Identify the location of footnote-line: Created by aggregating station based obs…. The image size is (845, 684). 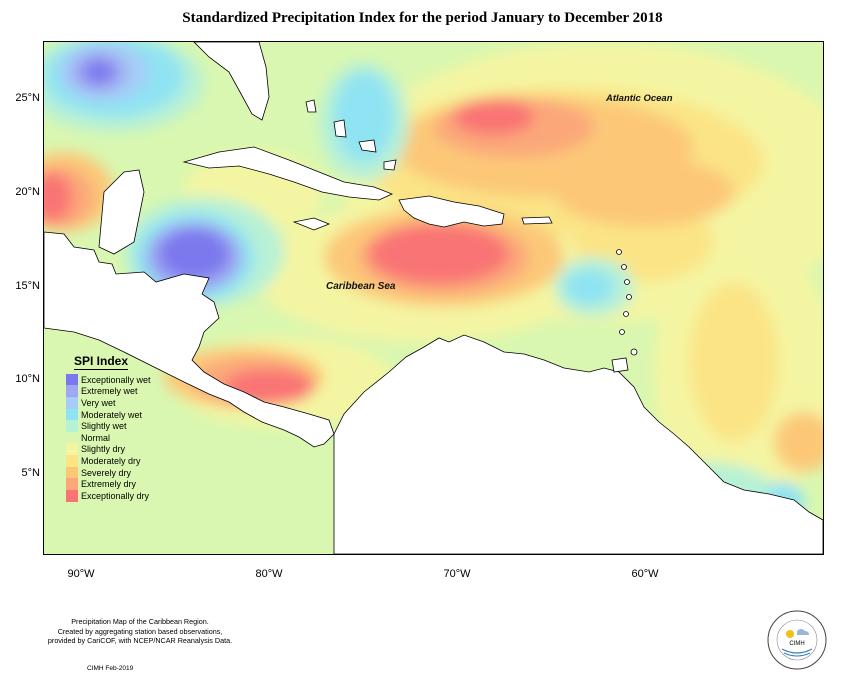
(140, 631).